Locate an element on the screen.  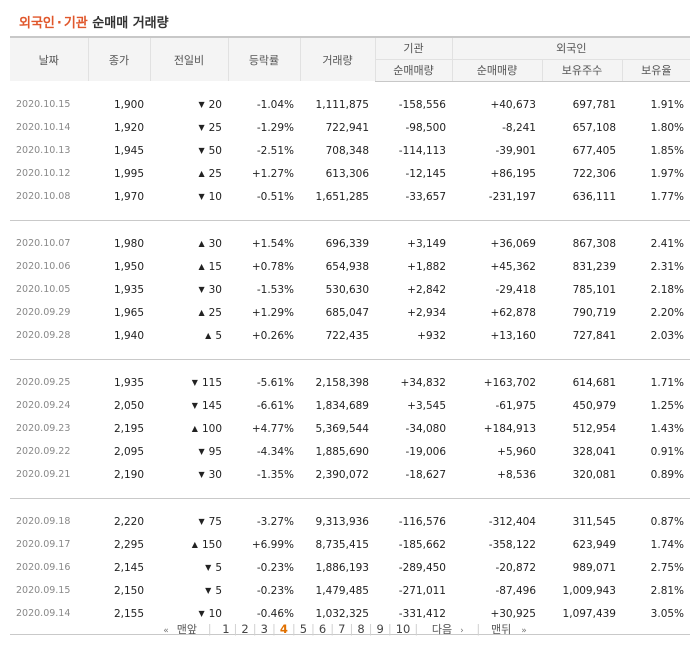
change-value: 145 is located at coordinates (211, 405).